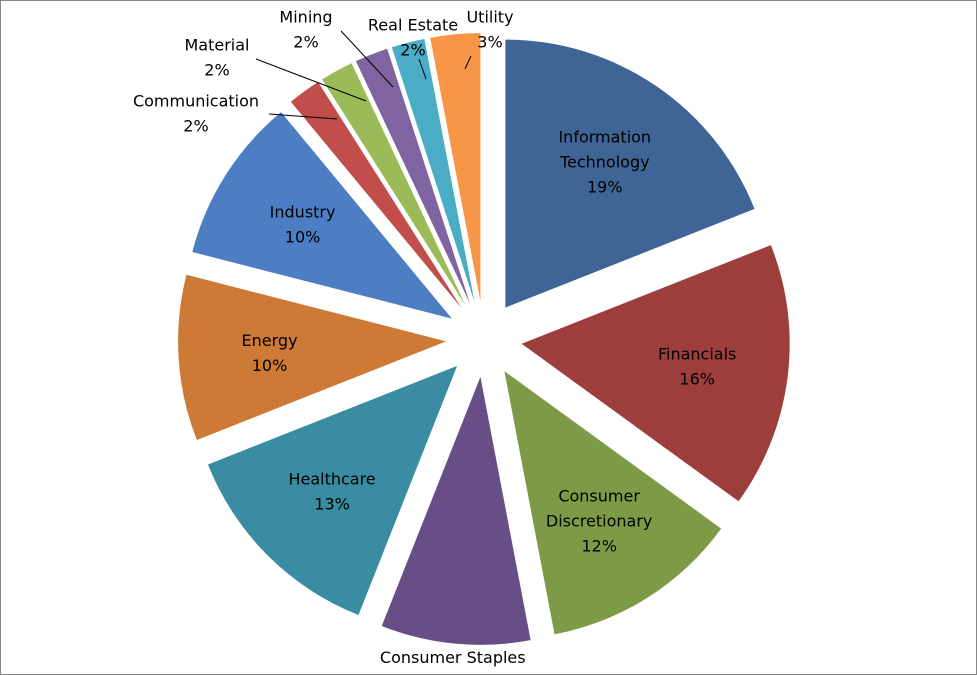 The height and width of the screenshot is (675, 977). What do you see at coordinates (312, 357) in the screenshot?
I see `pie-slice-energy` at bounding box center [312, 357].